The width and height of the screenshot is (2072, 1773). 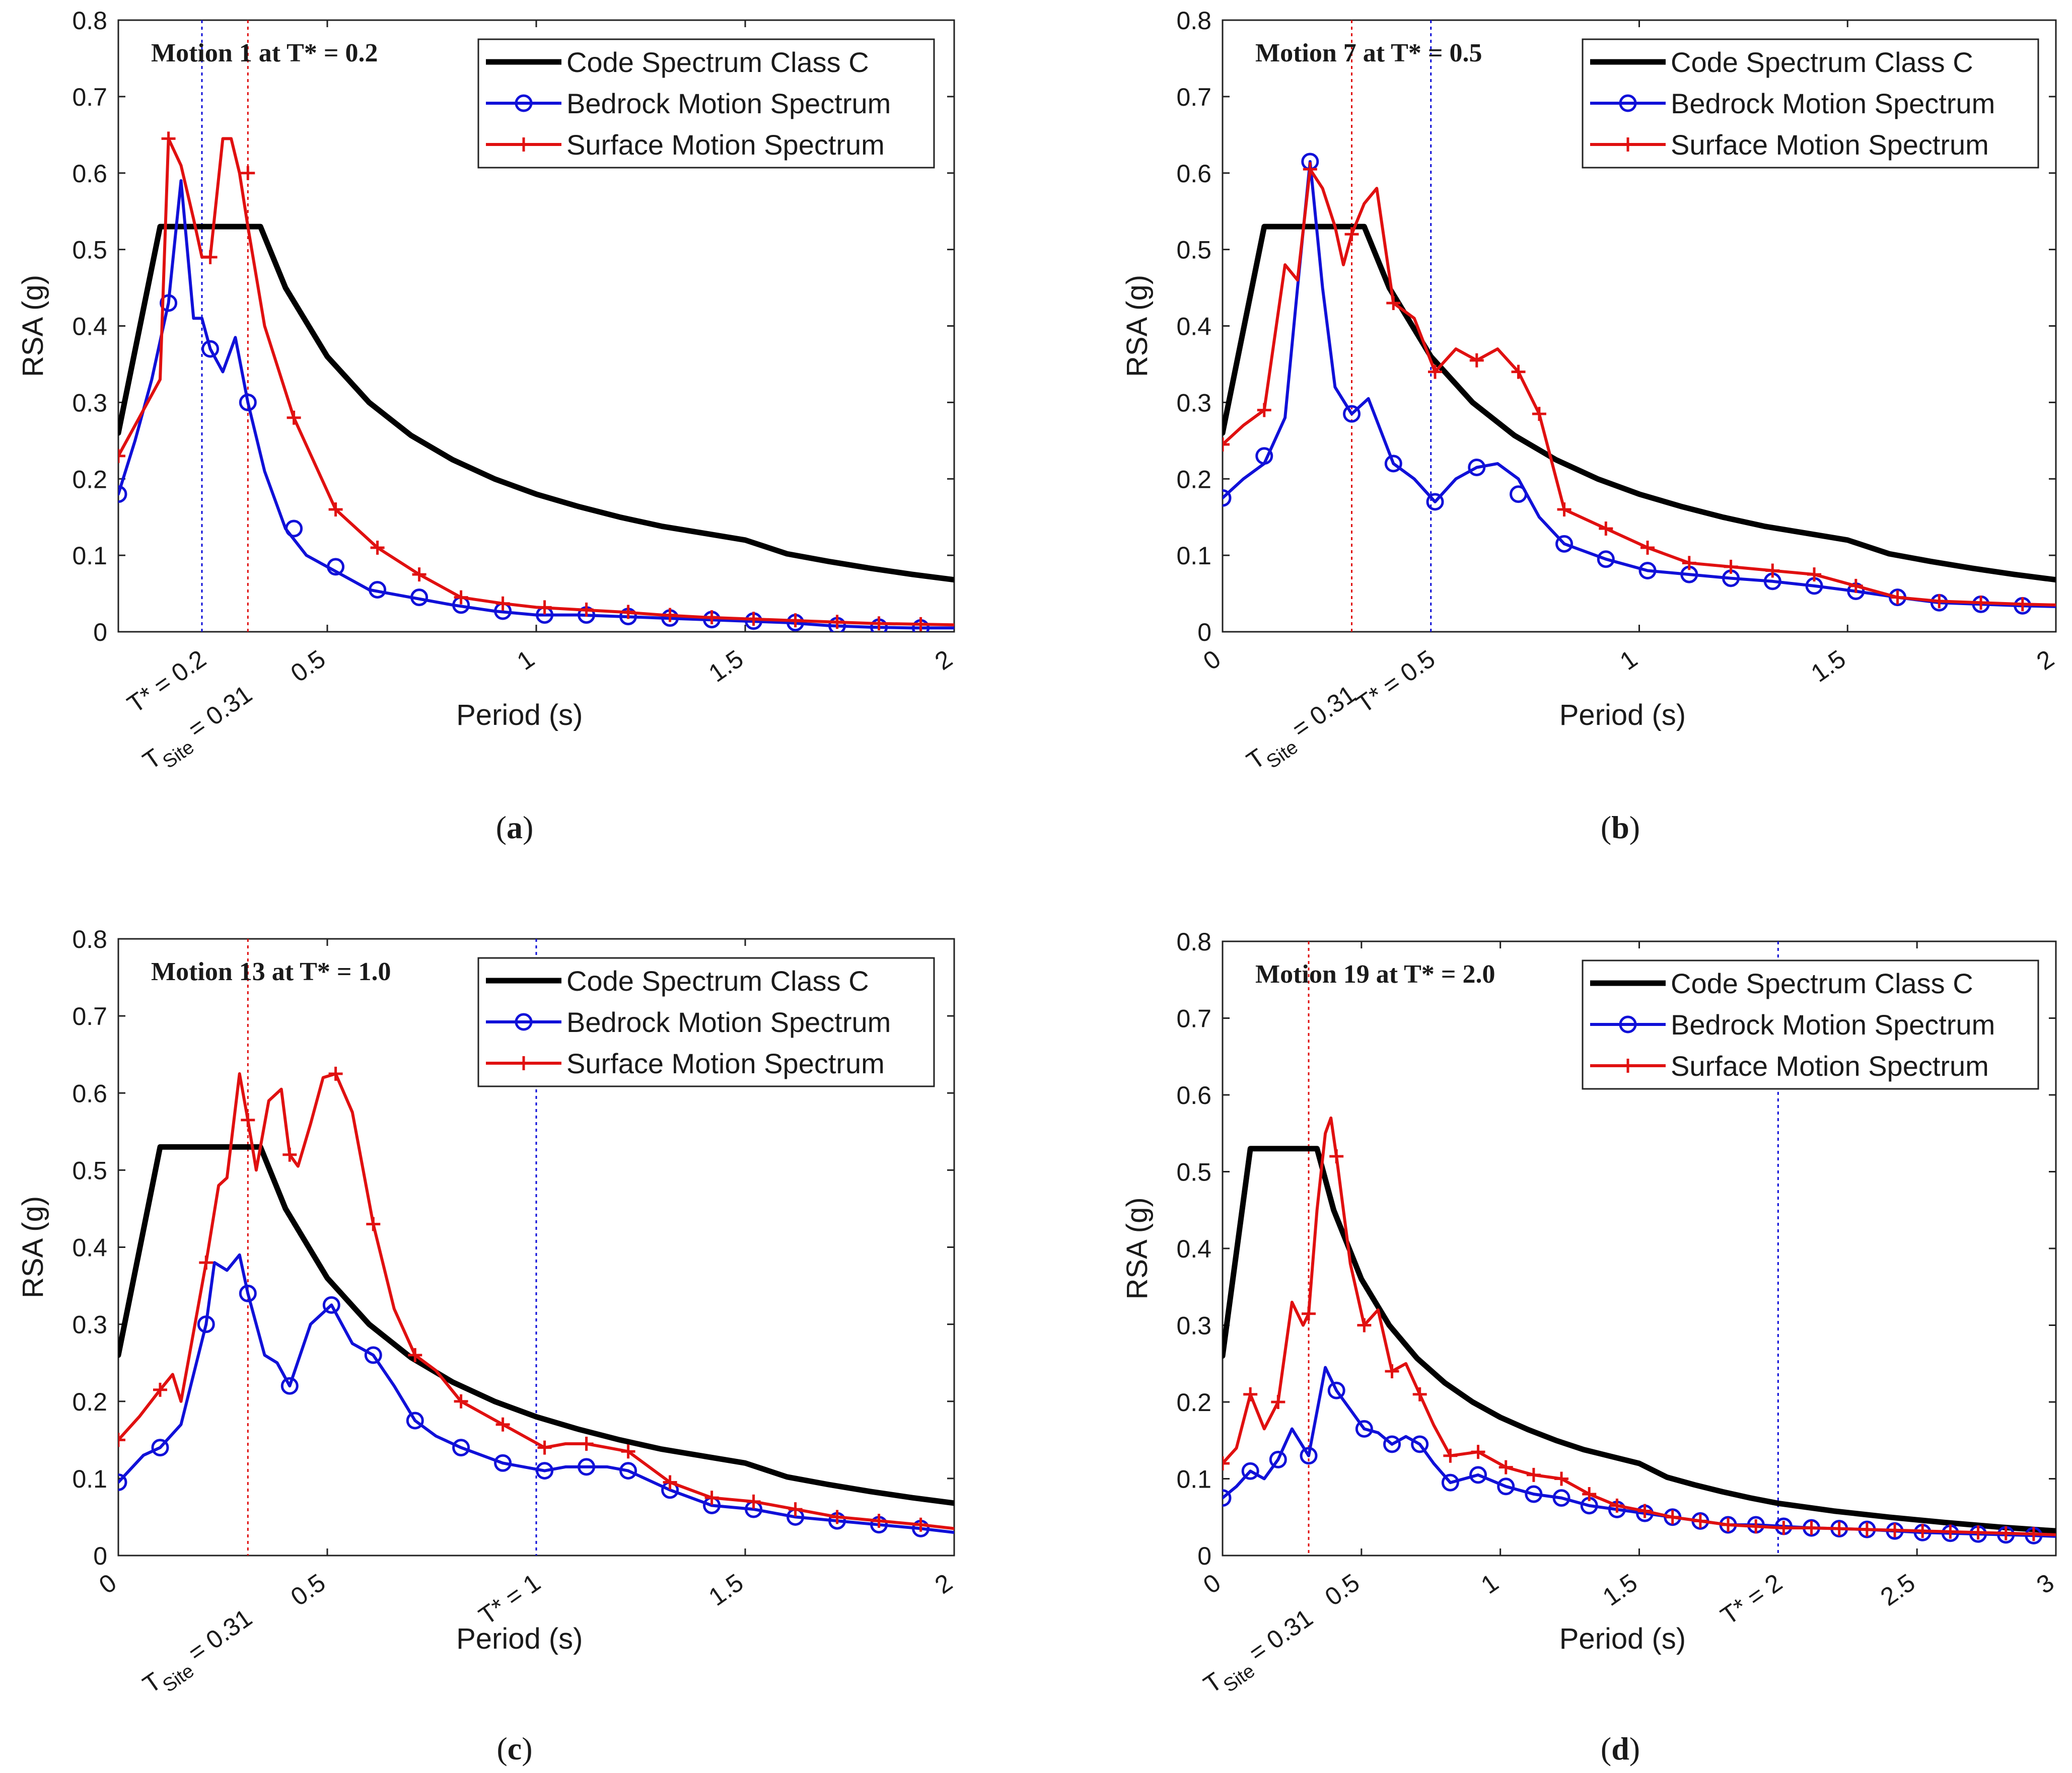 I want to click on caption-paren: (, so click(x=1606, y=827).